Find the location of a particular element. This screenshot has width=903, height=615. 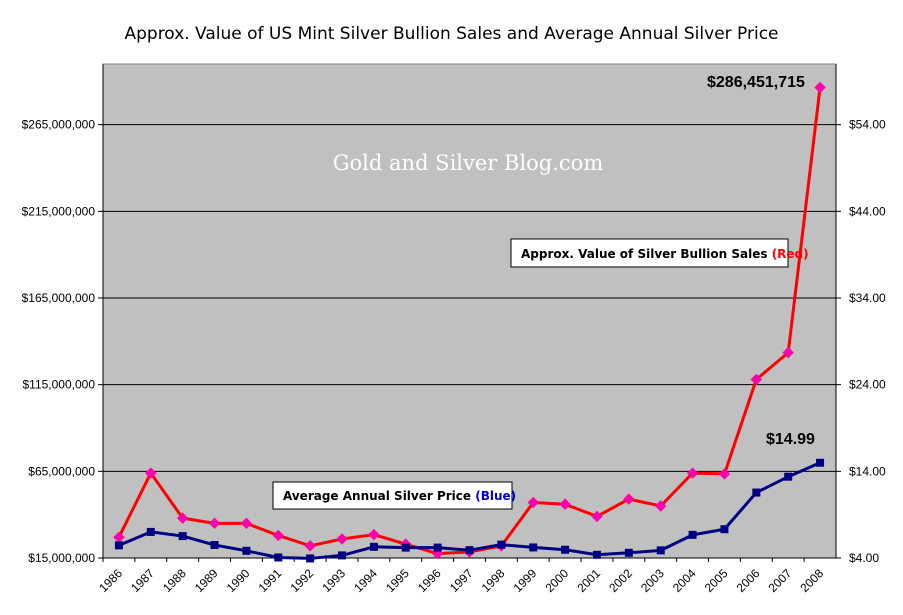

right-tick-label: $44.00 is located at coordinates (867, 211).